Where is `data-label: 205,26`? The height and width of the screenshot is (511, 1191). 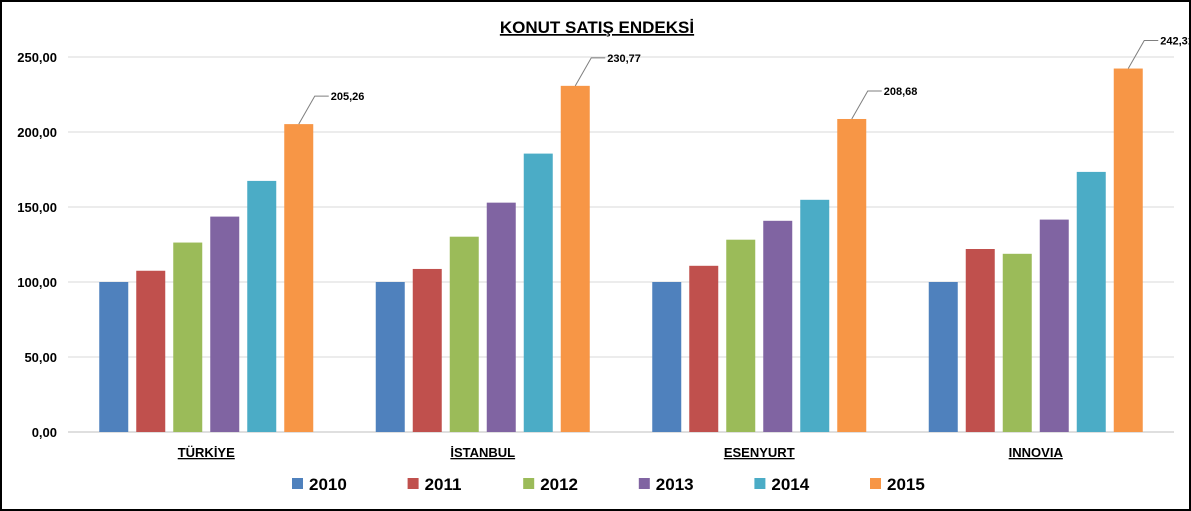
data-label: 205,26 is located at coordinates (348, 97).